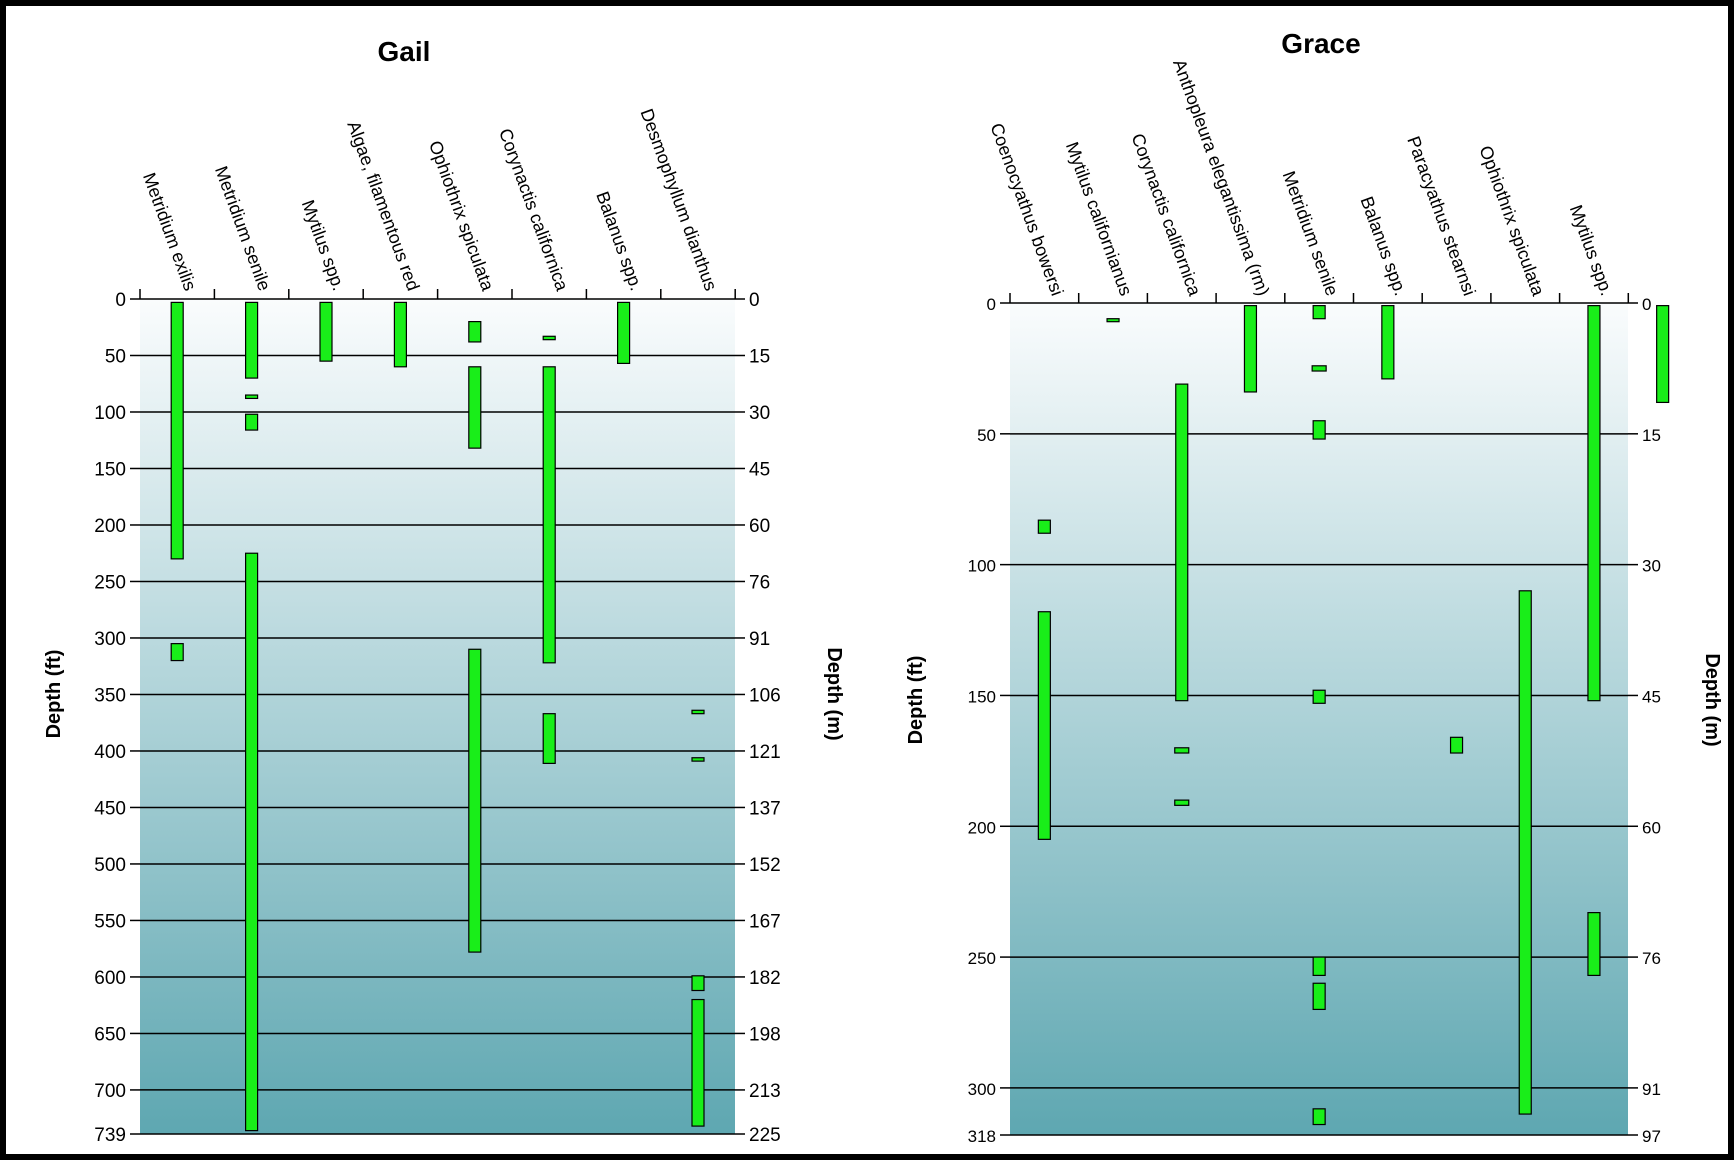  Describe the element at coordinates (1651, 827) in the screenshot. I see `grace-m-tick-label: 60` at that location.